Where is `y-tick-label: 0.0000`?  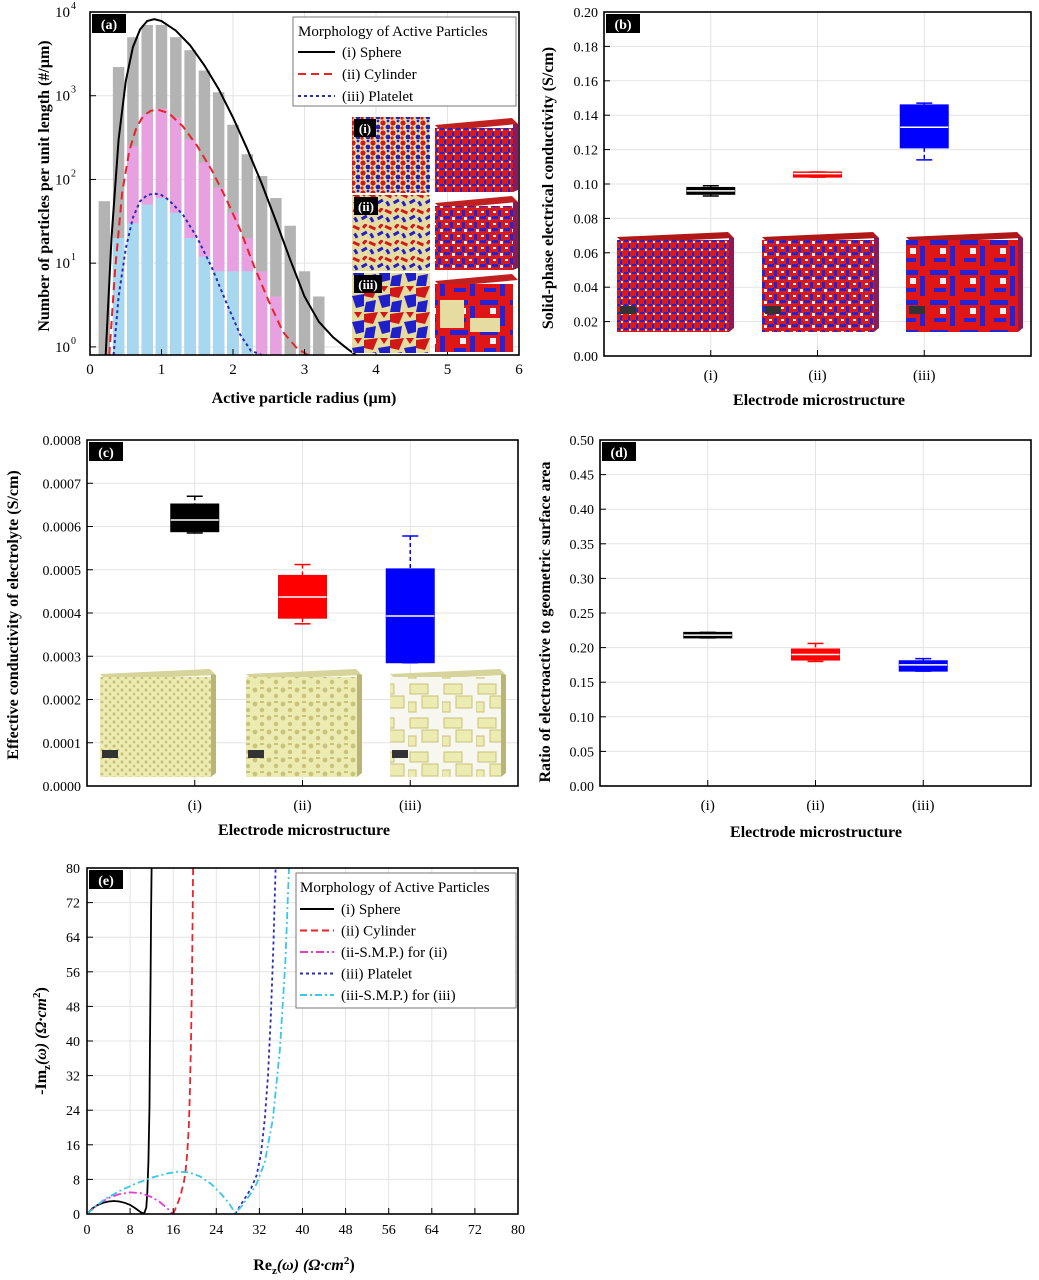
y-tick-label: 0.0000 is located at coordinates (62, 787).